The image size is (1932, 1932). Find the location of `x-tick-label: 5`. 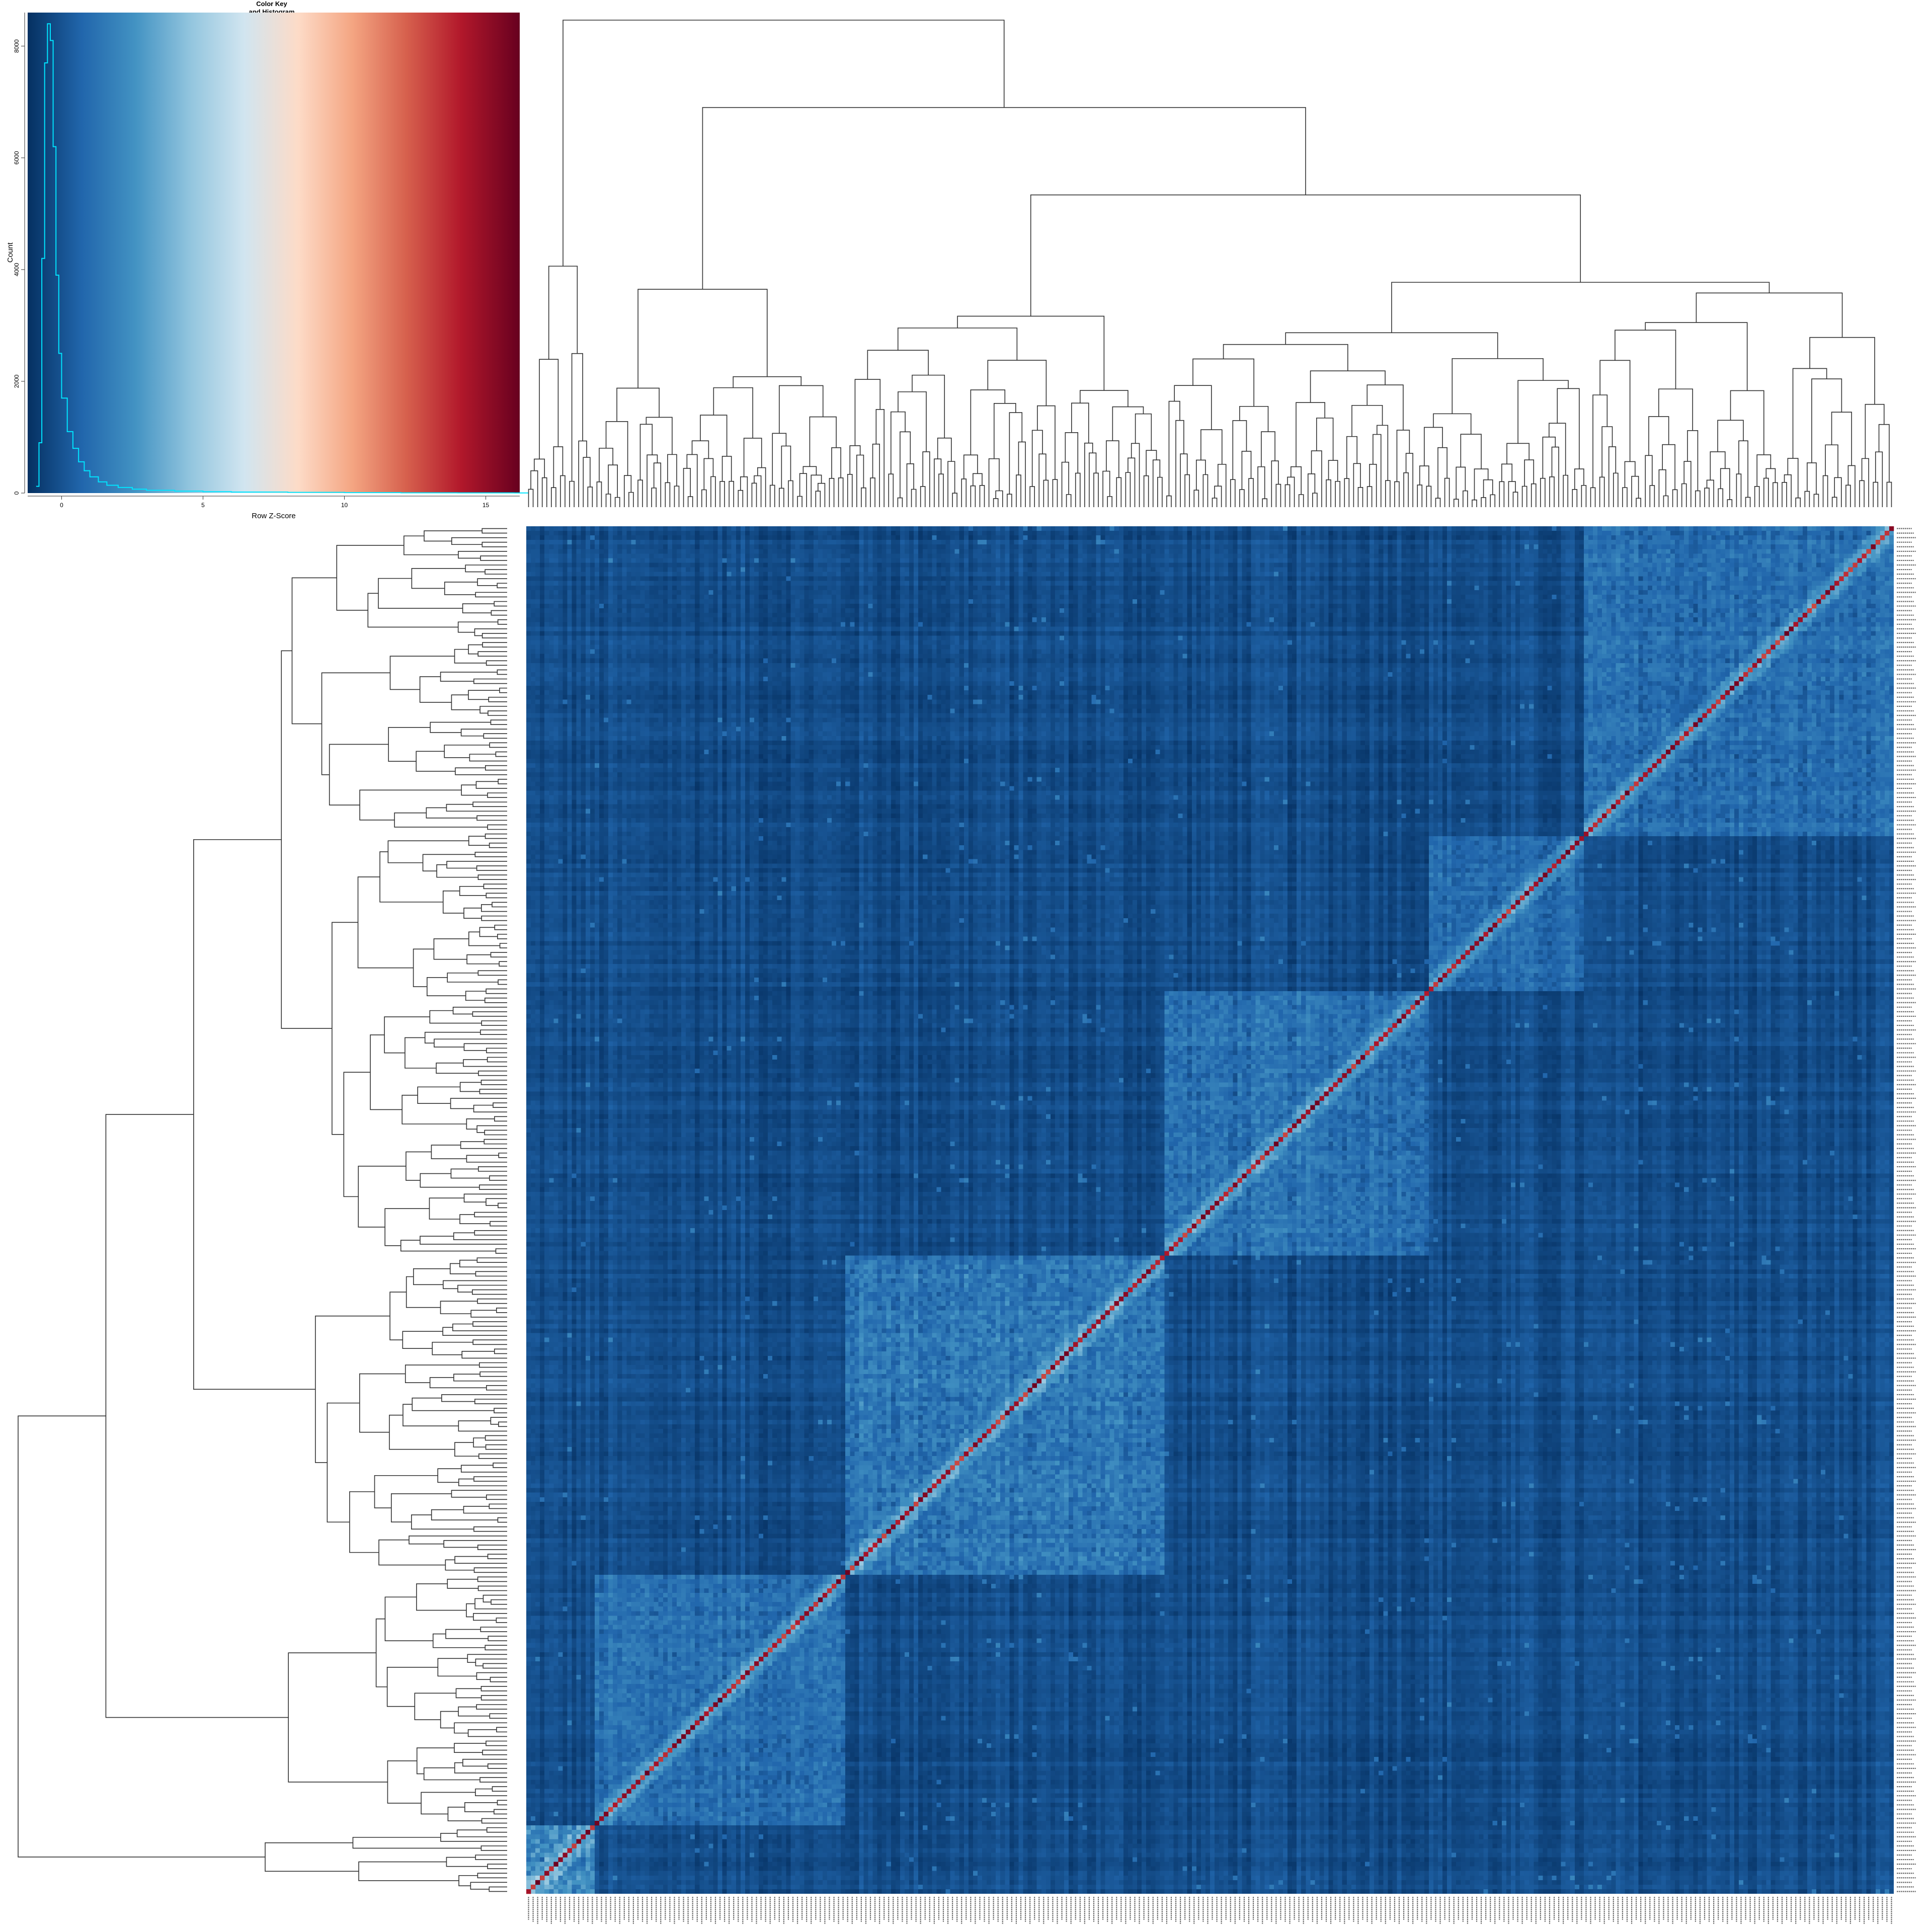

x-tick-label: 5 is located at coordinates (203, 506).